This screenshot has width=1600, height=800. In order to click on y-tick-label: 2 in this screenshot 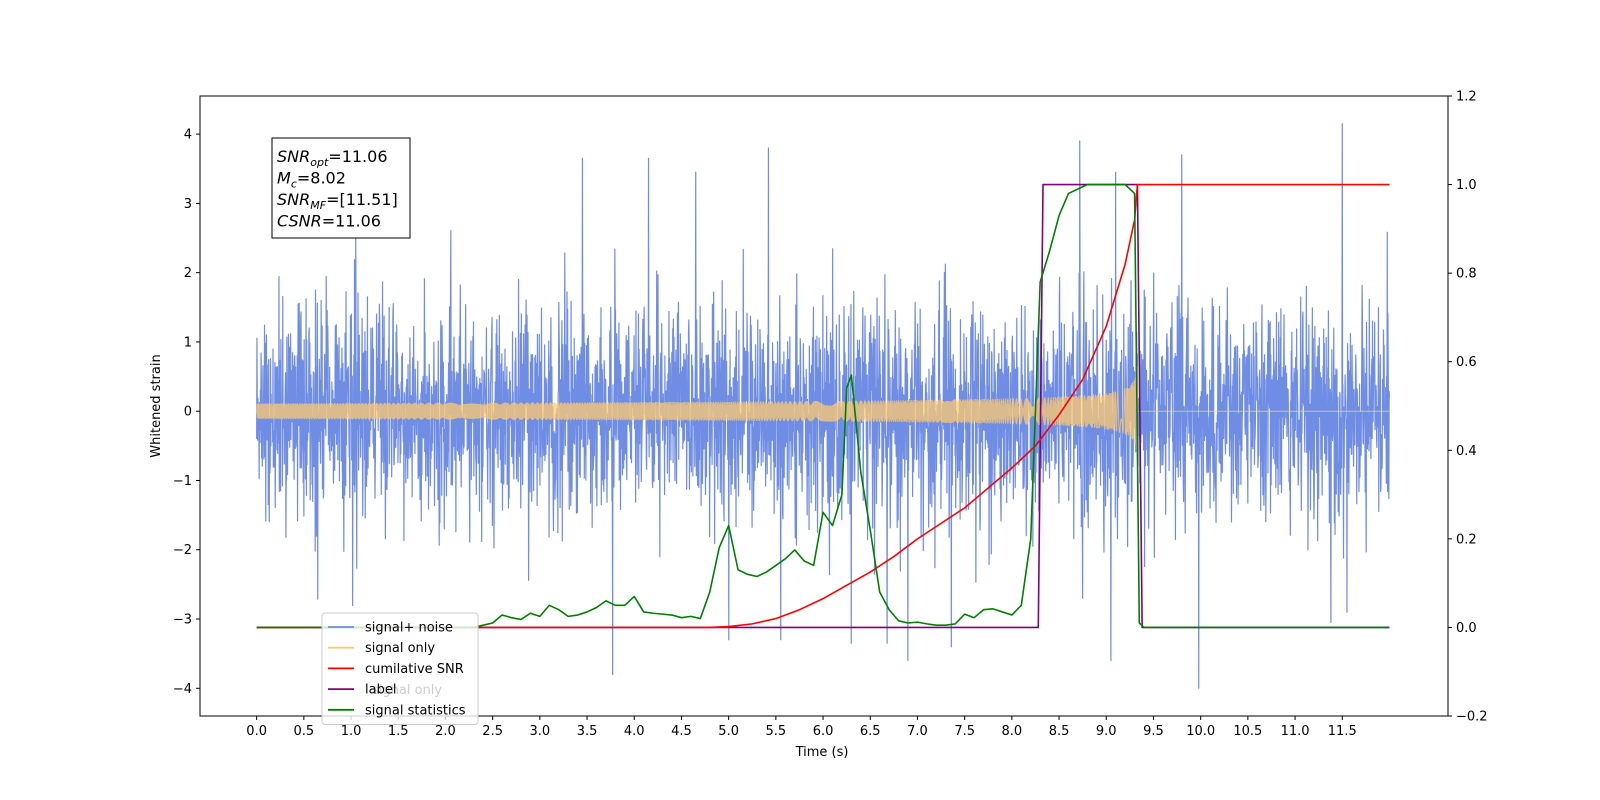, I will do `click(188, 273)`.